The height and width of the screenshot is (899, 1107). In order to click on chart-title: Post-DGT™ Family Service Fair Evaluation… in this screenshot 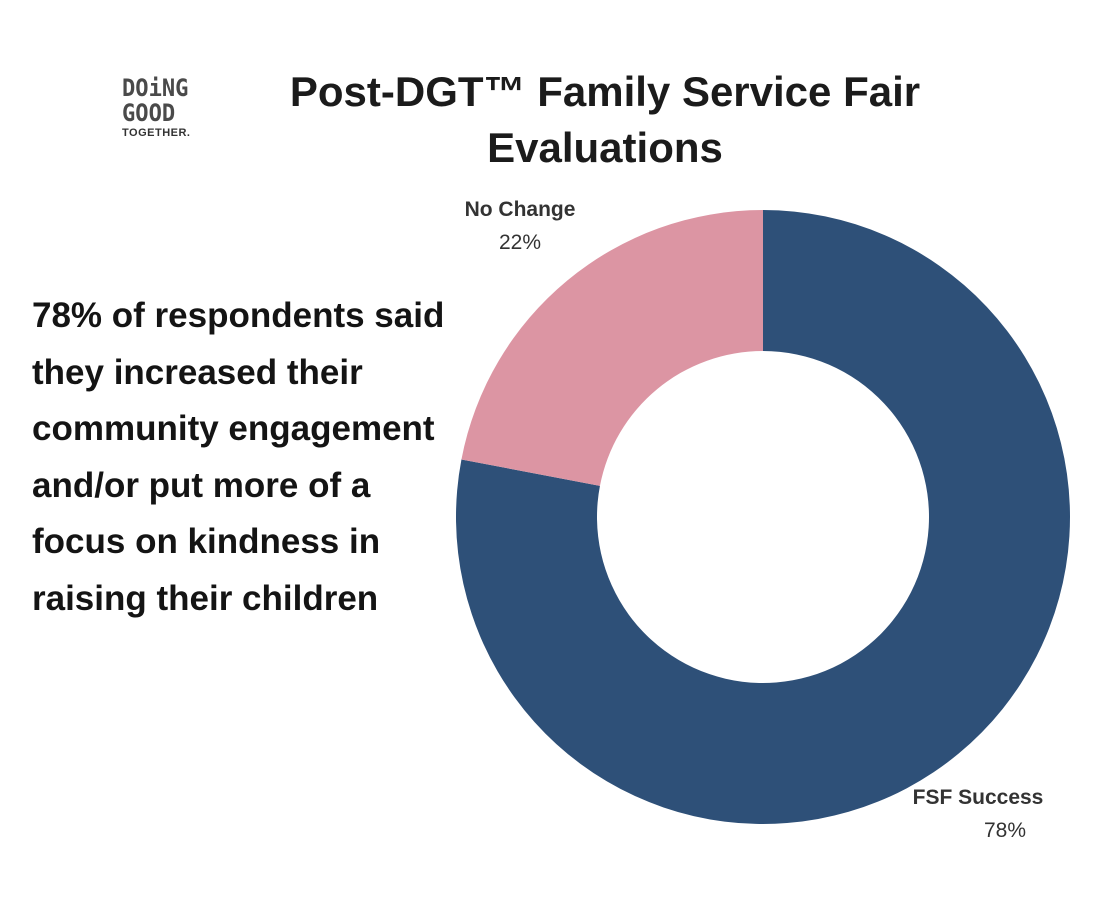, I will do `click(605, 119)`.